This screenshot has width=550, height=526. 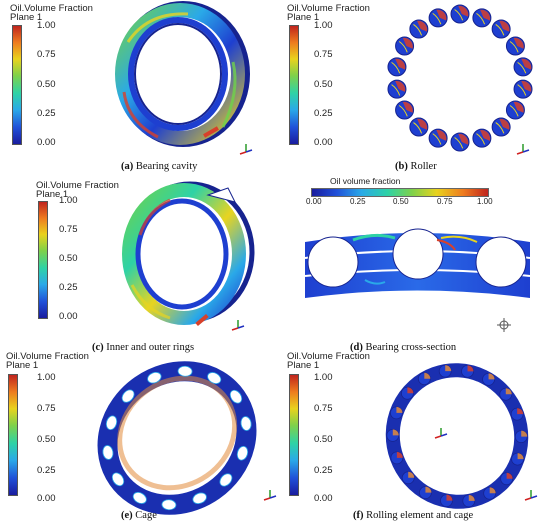 I want to click on legend-title: Oil volume fraction, so click(x=365, y=181).